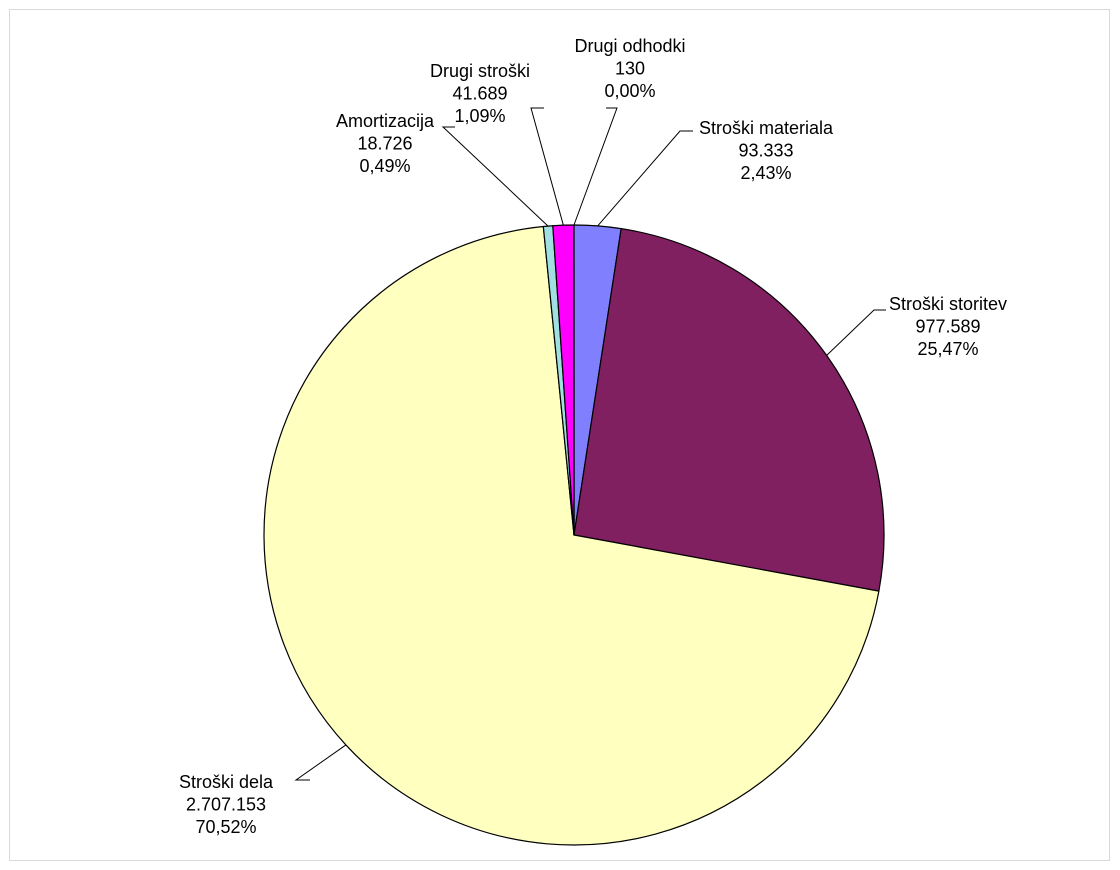  What do you see at coordinates (547, 166) in the screenshot?
I see `leader-line-drugi-stroski` at bounding box center [547, 166].